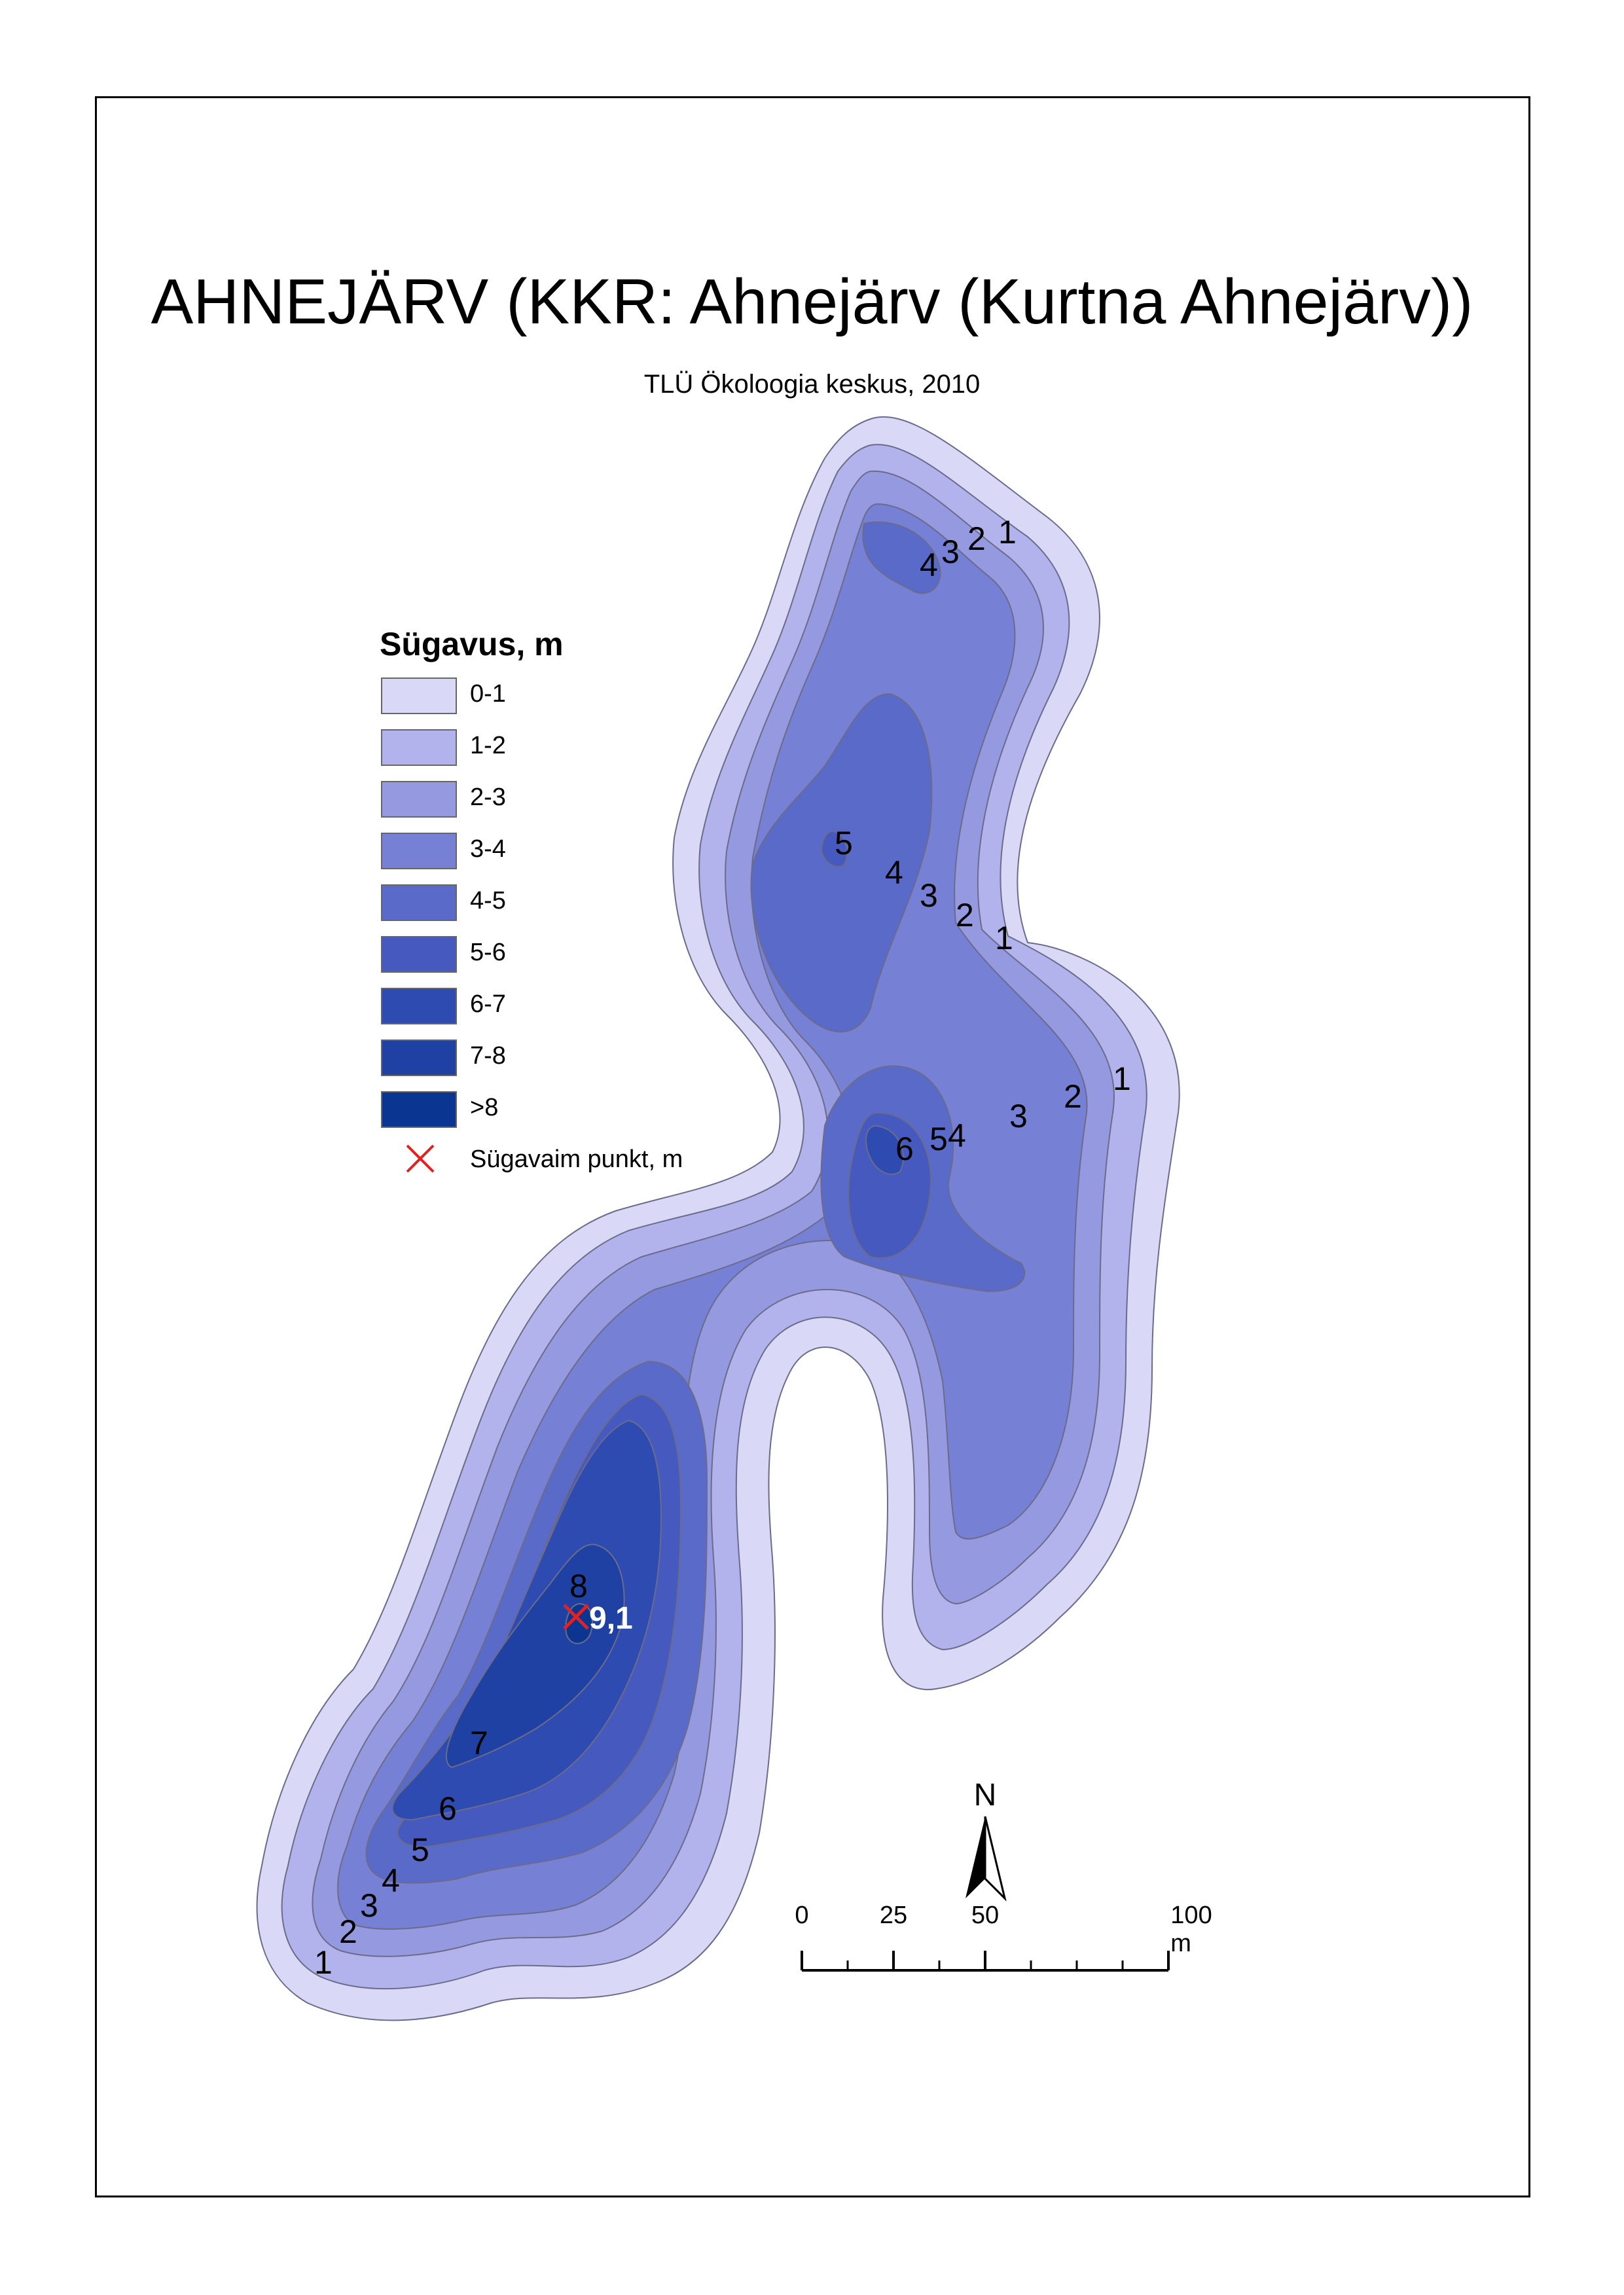 The width and height of the screenshot is (1624, 2295). I want to click on contour-label: 7, so click(479, 1744).